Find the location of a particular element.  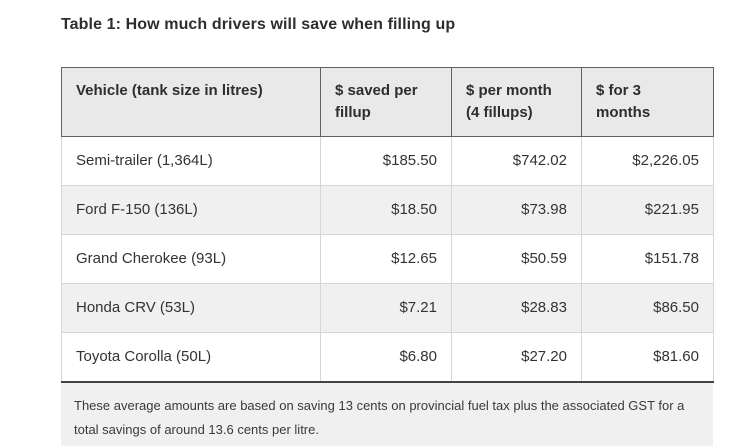

table-row: Honda CRV (53L) $7.21 $28.83 $86.50 is located at coordinates (387, 308).